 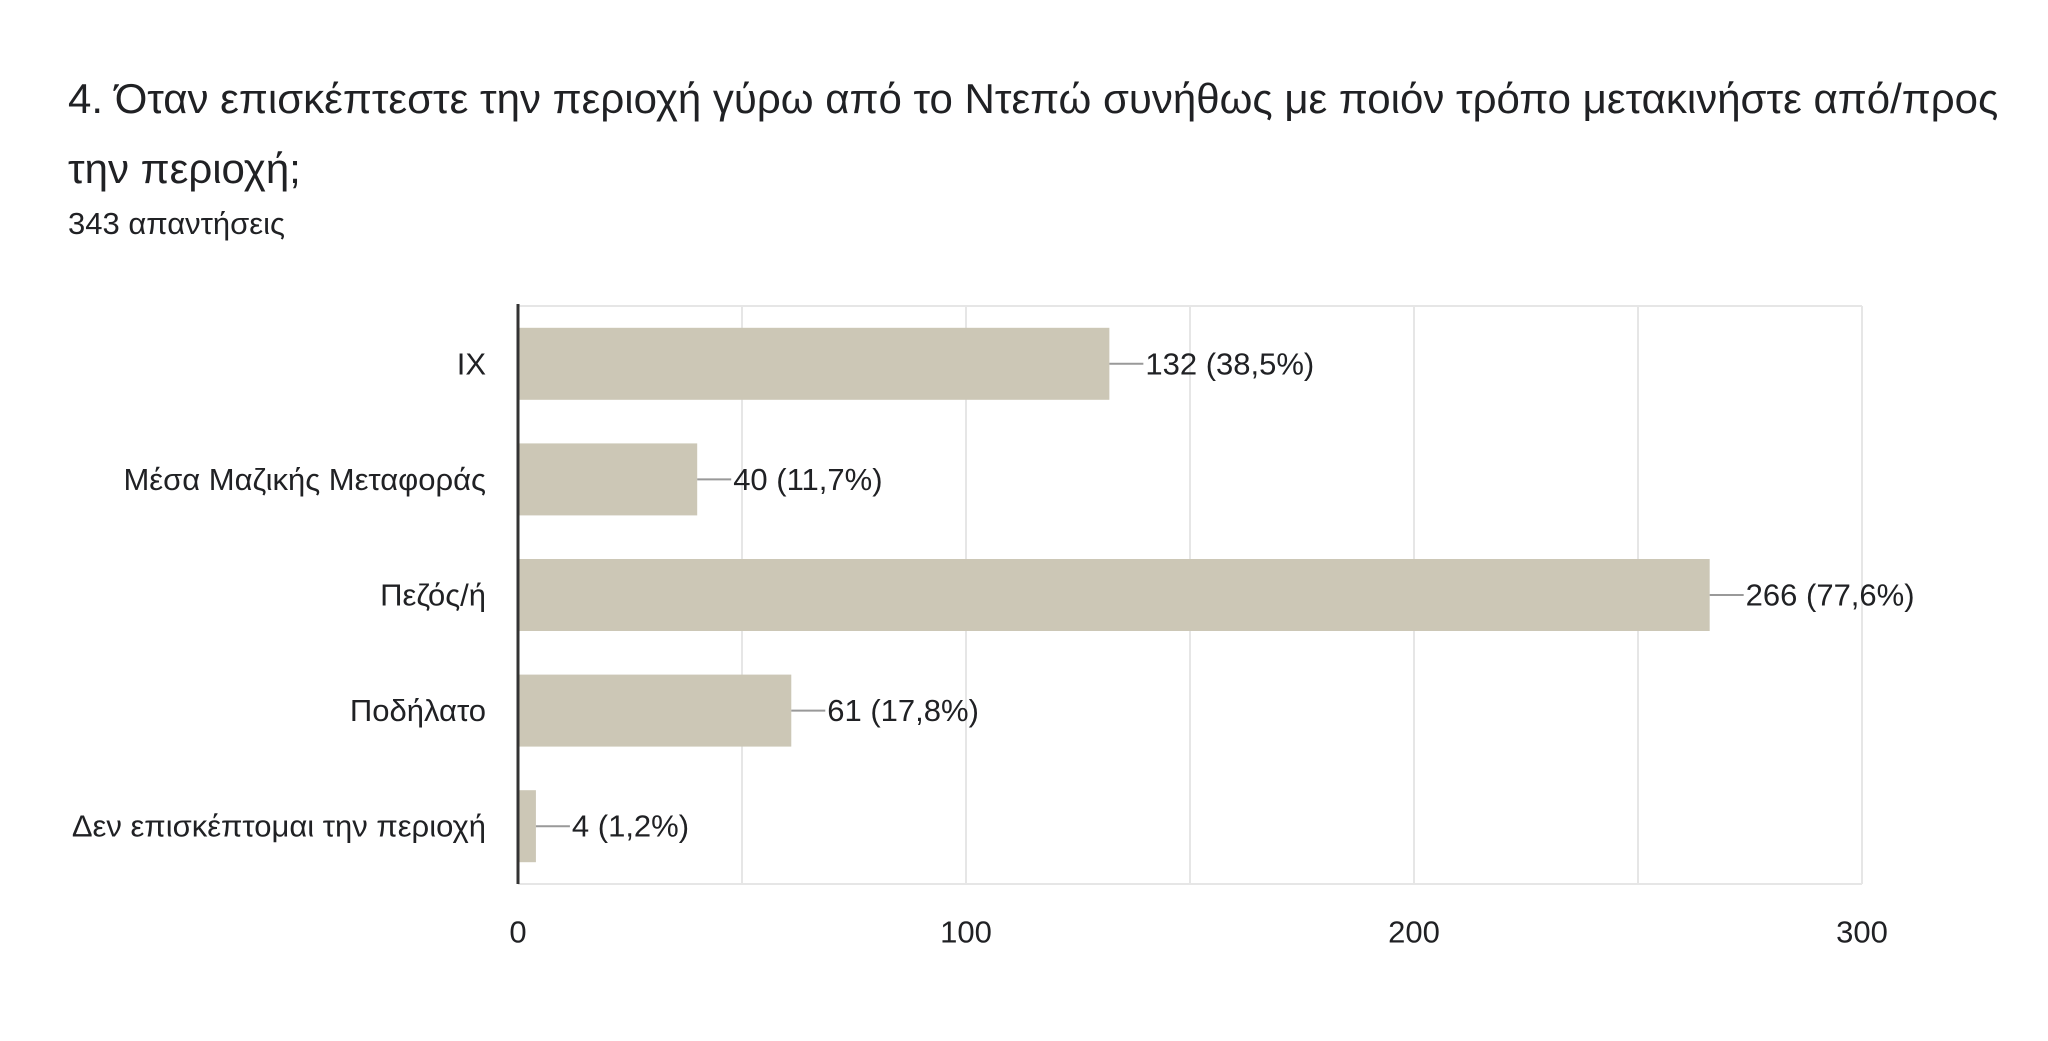 What do you see at coordinates (304, 479) in the screenshot?
I see `category-label: Μέσα Μαζικής Μεταφοράς` at bounding box center [304, 479].